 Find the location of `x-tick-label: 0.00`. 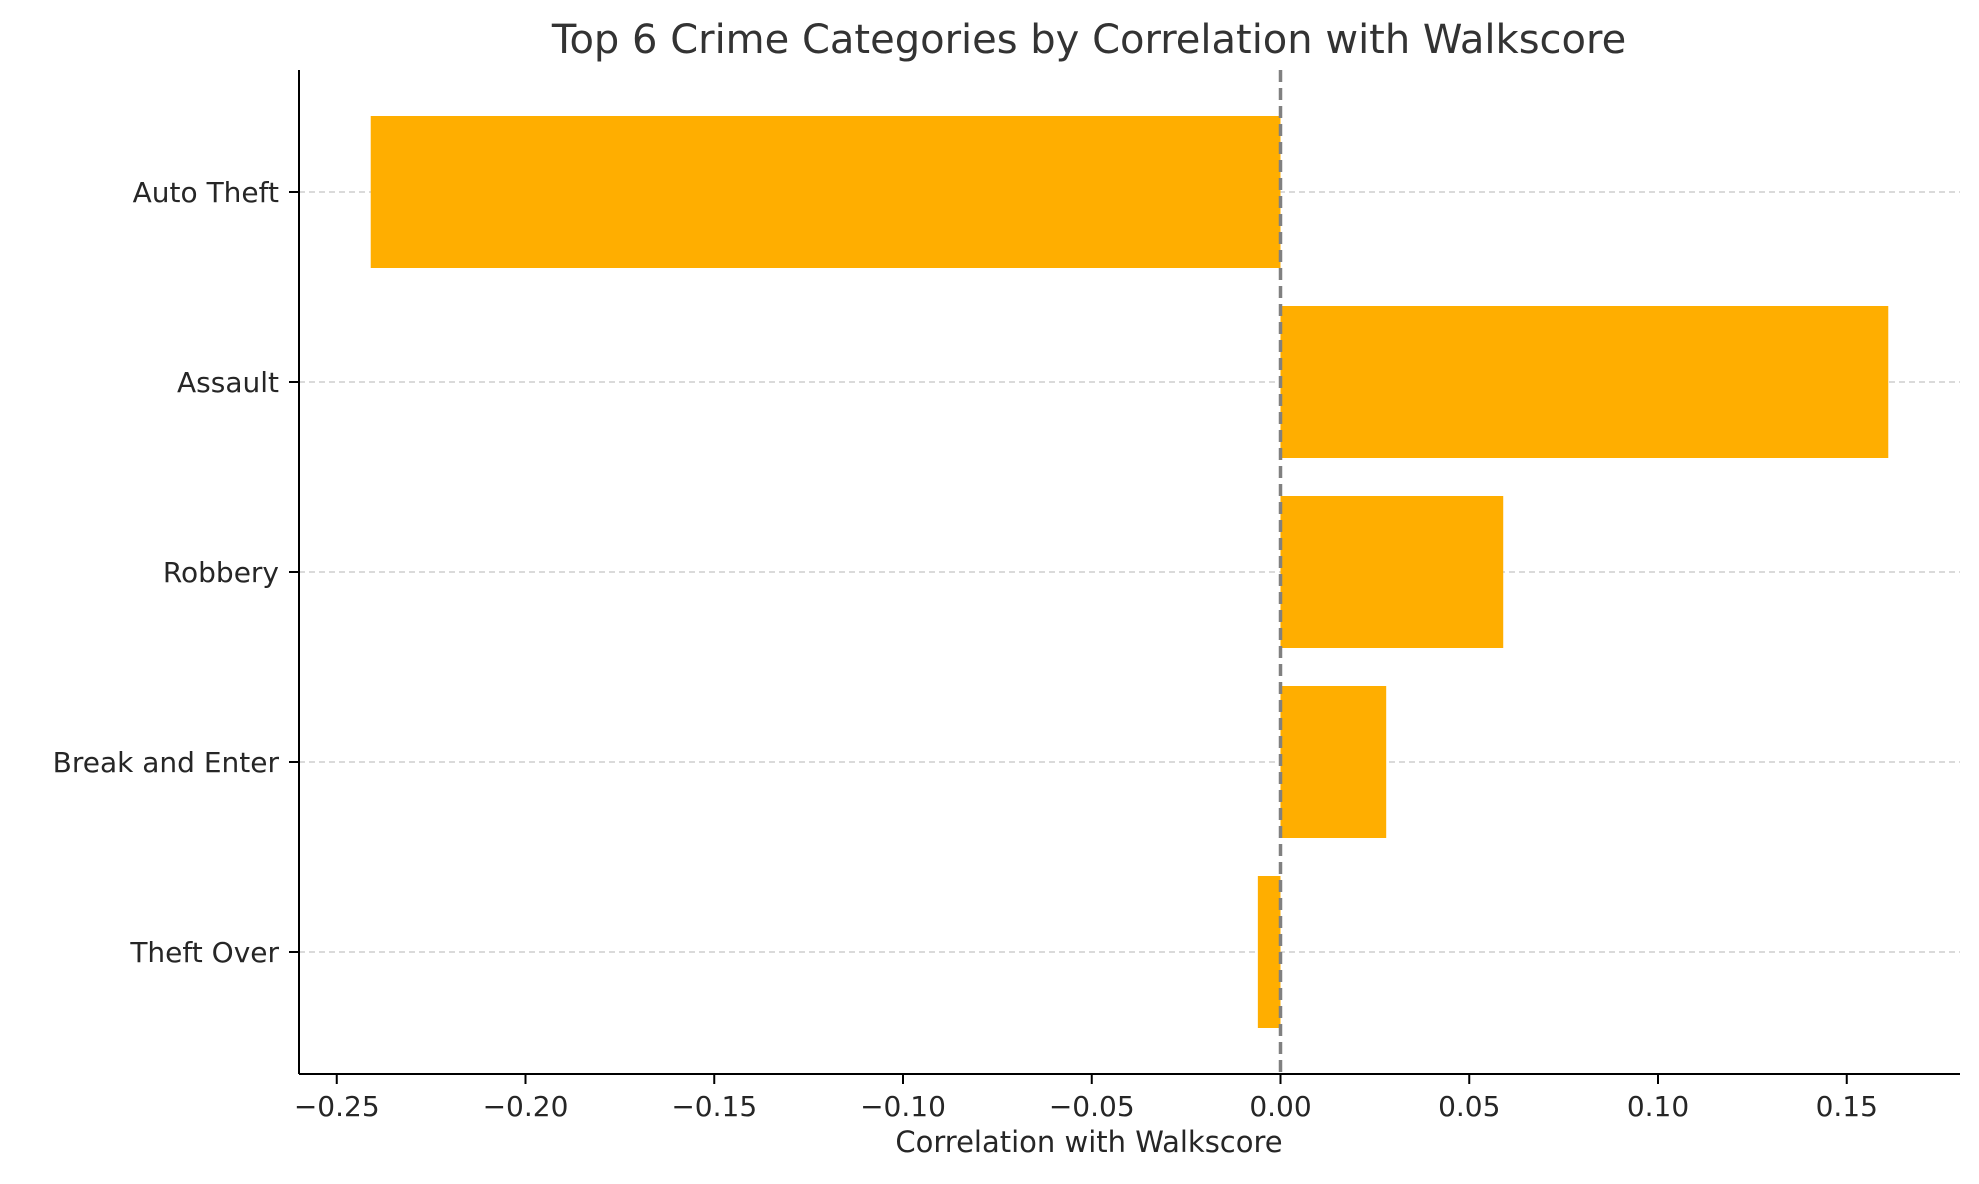

x-tick-label: 0.00 is located at coordinates (1280, 1106).